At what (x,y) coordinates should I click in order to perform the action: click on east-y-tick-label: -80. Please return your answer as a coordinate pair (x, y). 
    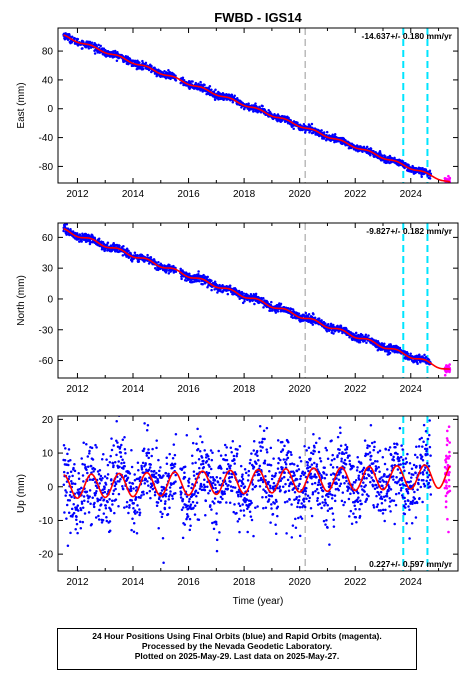
    Looking at the image, I should click on (46, 167).